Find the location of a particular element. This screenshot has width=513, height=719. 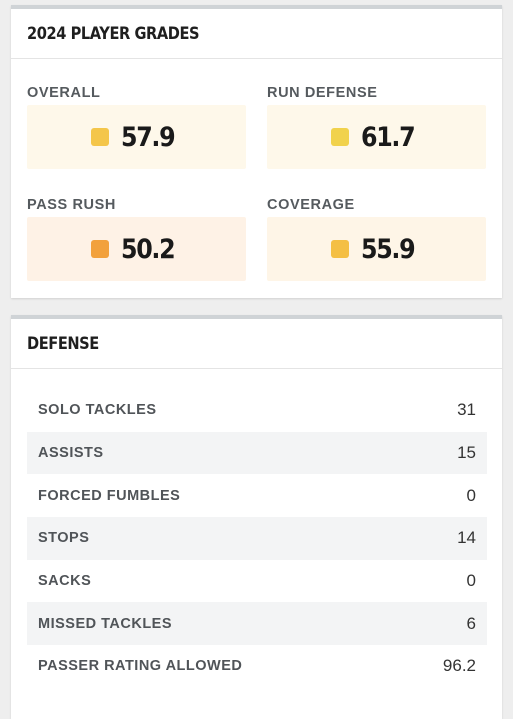

grade-value-coverage: 55.9 is located at coordinates (388, 249).